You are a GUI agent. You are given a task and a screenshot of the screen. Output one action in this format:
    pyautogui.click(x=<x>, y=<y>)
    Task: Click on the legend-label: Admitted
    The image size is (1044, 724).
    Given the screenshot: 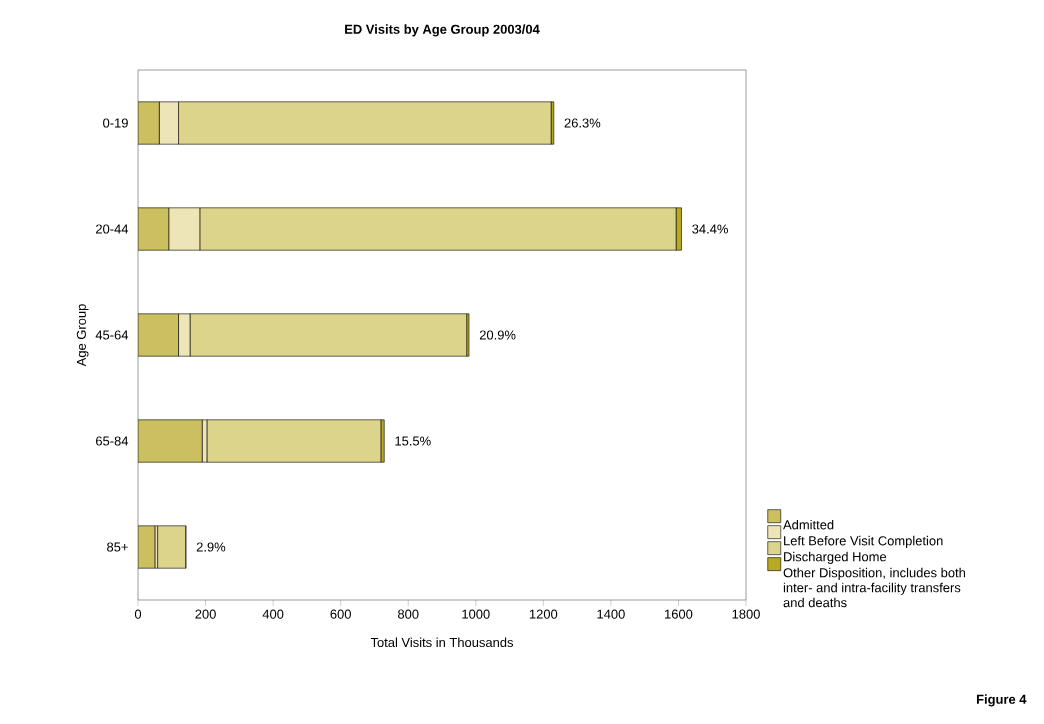 What is the action you would take?
    pyautogui.click(x=808, y=524)
    